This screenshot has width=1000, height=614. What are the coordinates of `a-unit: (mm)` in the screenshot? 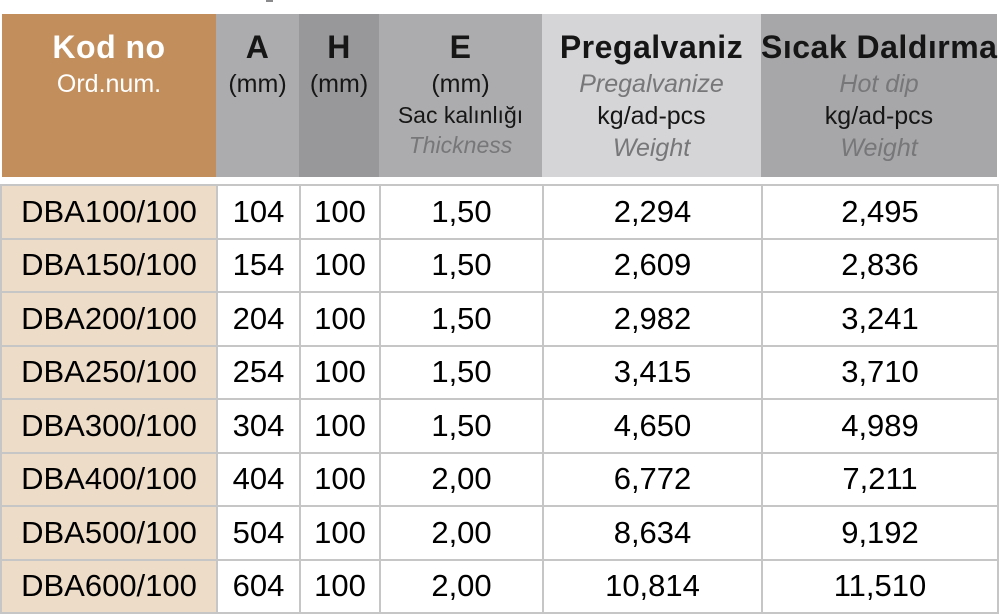 It's located at (257, 84).